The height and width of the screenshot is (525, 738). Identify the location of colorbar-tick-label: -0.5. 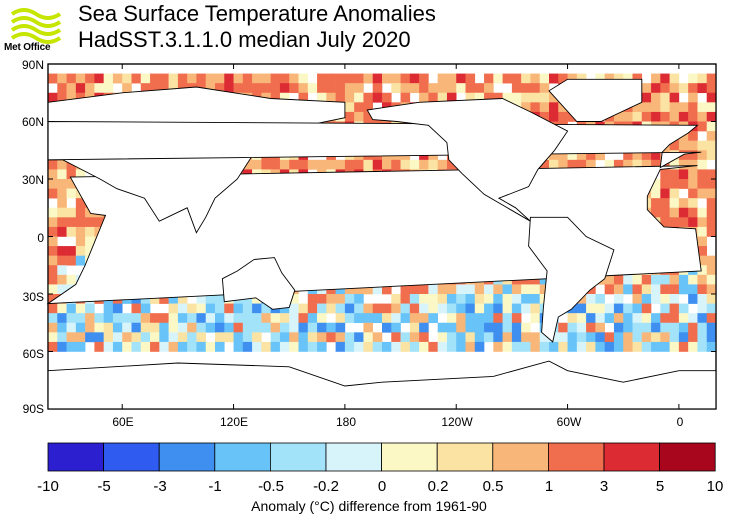
(271, 486).